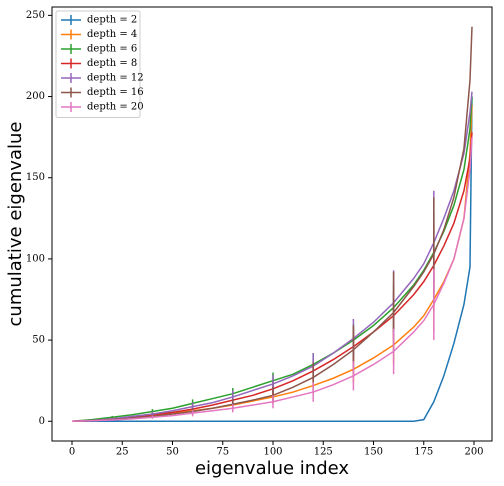  What do you see at coordinates (72, 452) in the screenshot?
I see `x-tick-label: 0` at bounding box center [72, 452].